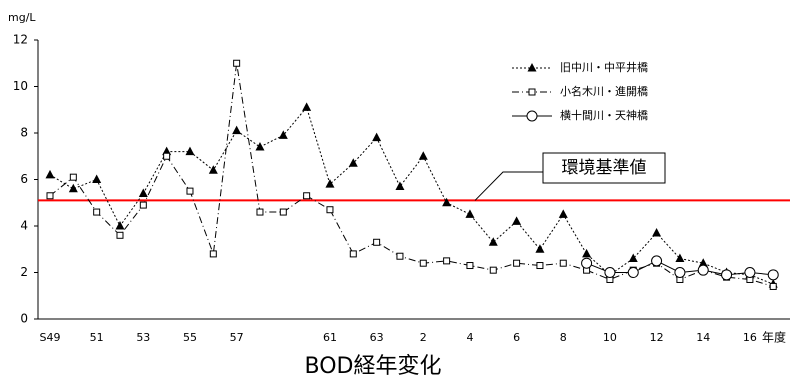 The width and height of the screenshot is (792, 381). What do you see at coordinates (516, 337) in the screenshot?
I see `x-tick-label: 6` at bounding box center [516, 337].